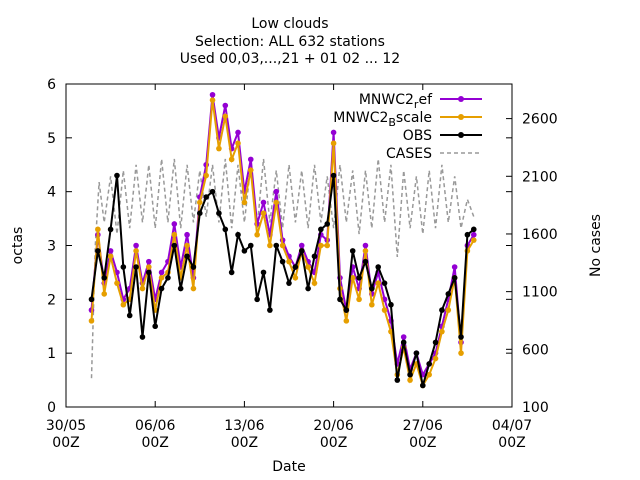 Image resolution: width=640 pixels, height=480 pixels. Describe the element at coordinates (288, 467) in the screenshot. I see `x-axis-label: Date` at that location.